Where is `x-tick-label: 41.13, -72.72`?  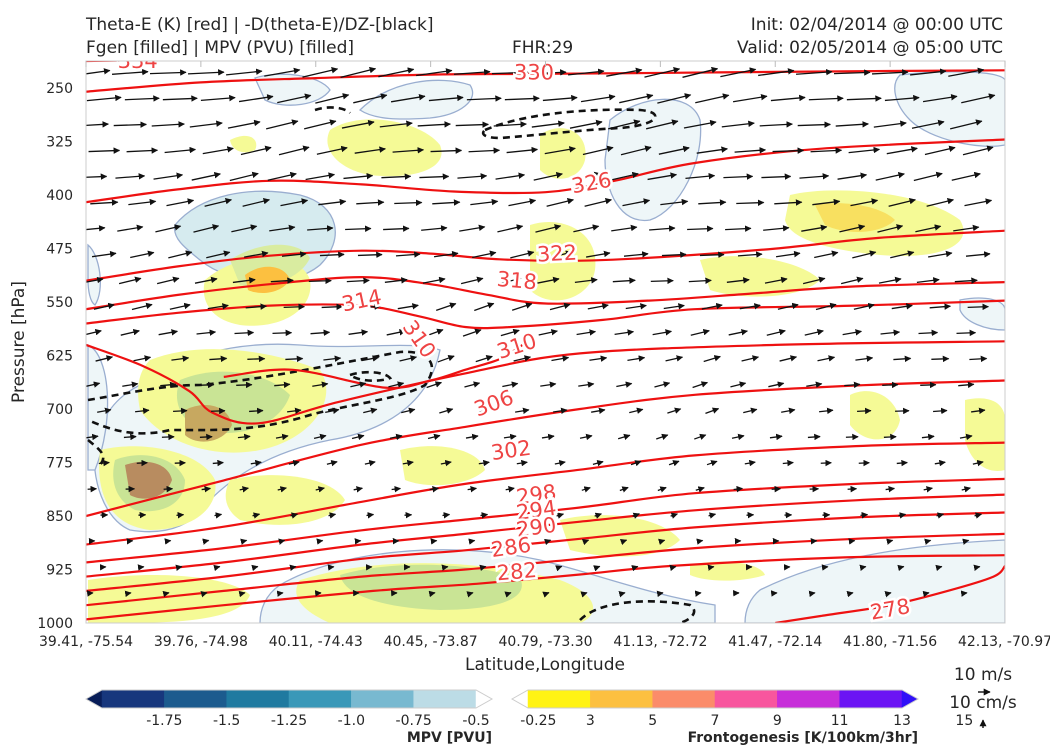 x-tick-label: 41.13, -72.72 is located at coordinates (660, 642).